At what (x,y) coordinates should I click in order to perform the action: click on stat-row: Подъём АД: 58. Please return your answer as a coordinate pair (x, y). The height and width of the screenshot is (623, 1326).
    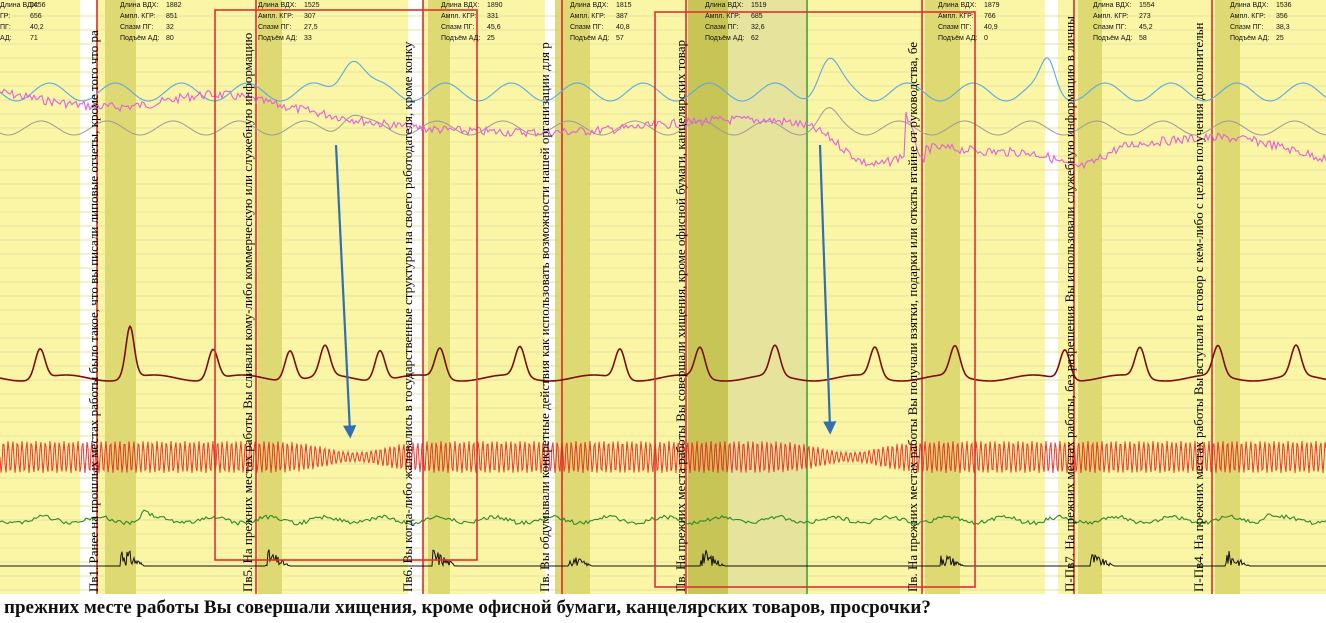
    Looking at the image, I should click on (1124, 38).